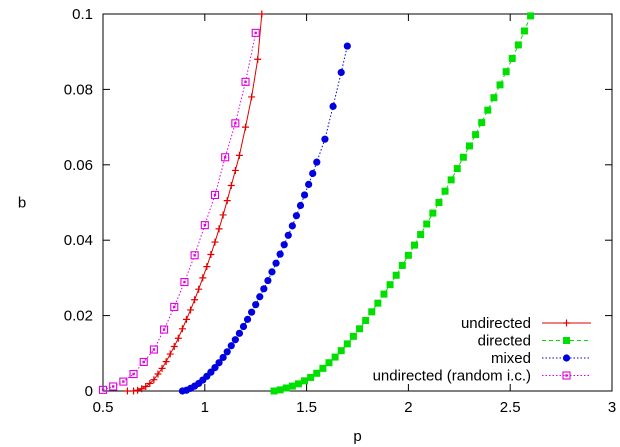 The width and height of the screenshot is (620, 447). I want to click on legend-label: mixed, so click(511, 358).